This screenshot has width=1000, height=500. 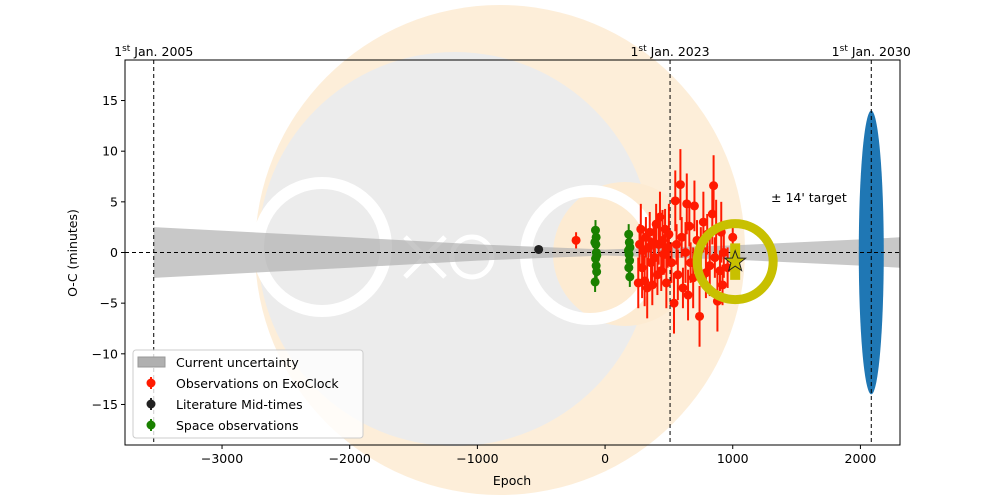 I want to click on x-tick-label: 0, so click(x=605, y=458).